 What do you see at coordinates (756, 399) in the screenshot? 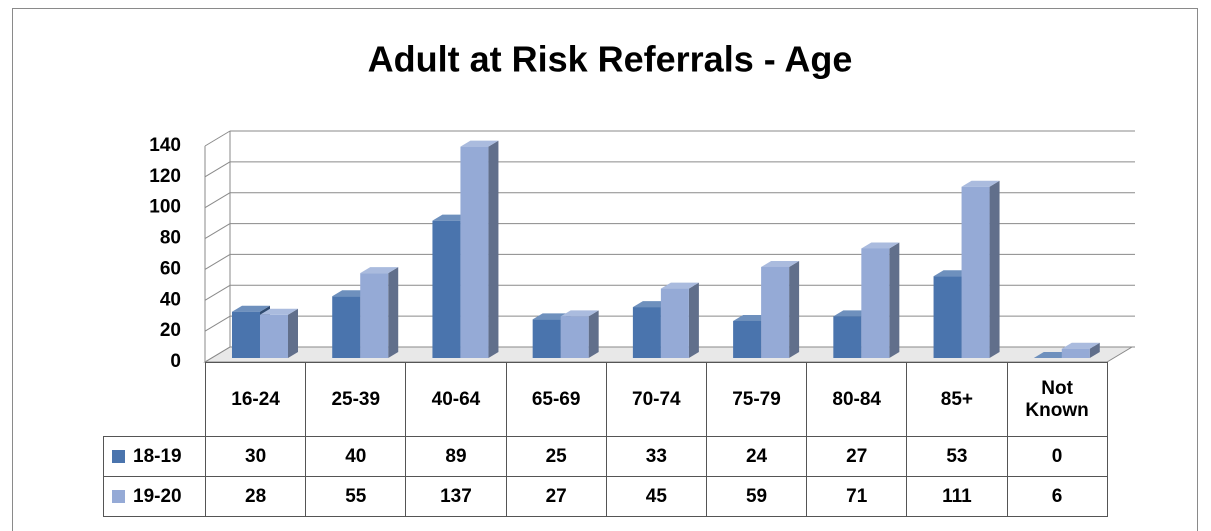
I see `x-tick-label: 75-79` at bounding box center [756, 399].